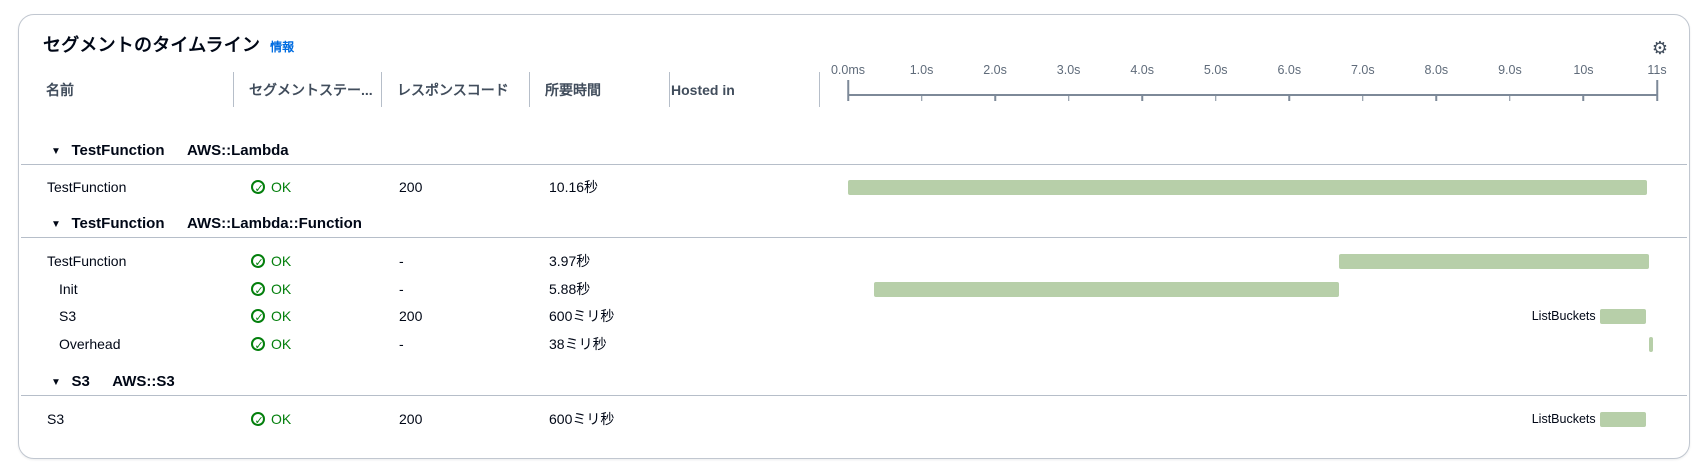 The image size is (1701, 473). Describe the element at coordinates (854, 224) in the screenshot. I see `group-header-lambda-function: TestFunction AWS::Lambda::Function` at that location.